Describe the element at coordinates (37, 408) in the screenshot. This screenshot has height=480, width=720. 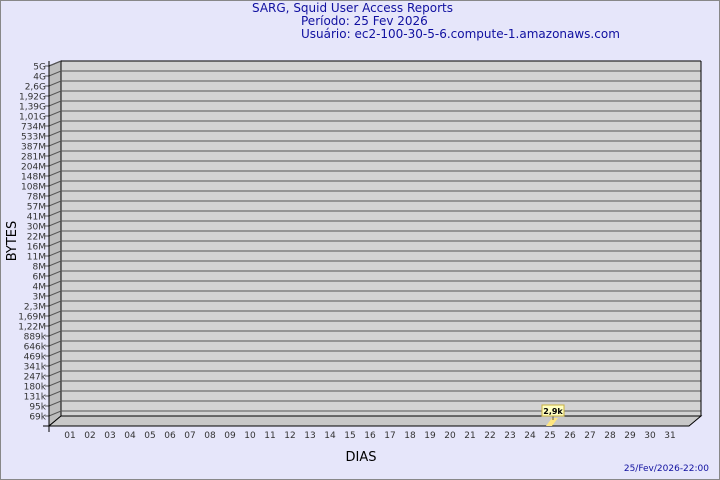
I see `y-tick-label: 95k` at that location.